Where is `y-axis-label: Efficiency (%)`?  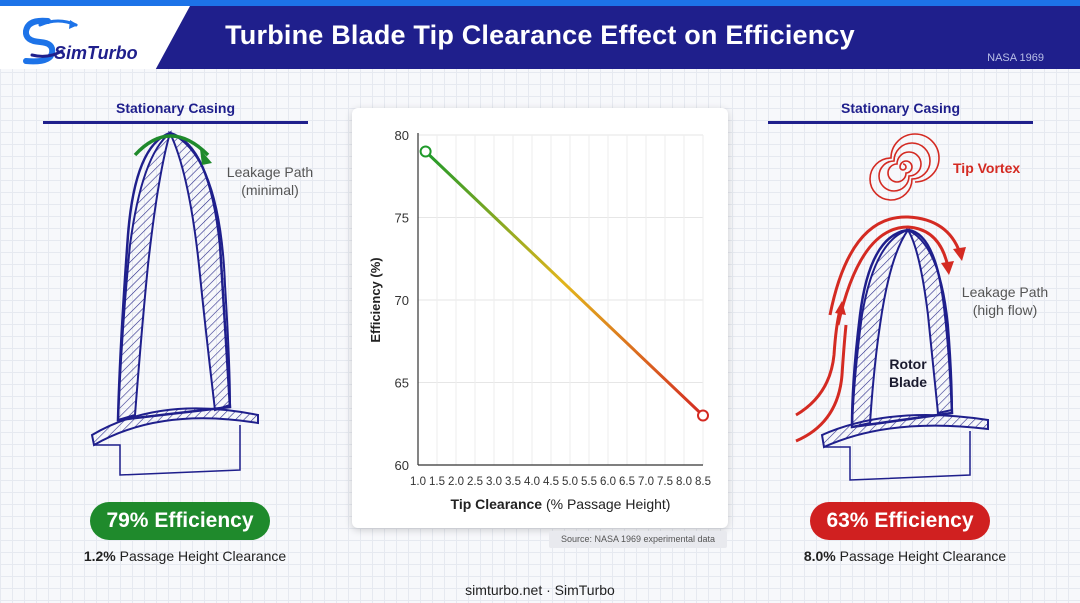 y-axis-label: Efficiency (%) is located at coordinates (375, 299).